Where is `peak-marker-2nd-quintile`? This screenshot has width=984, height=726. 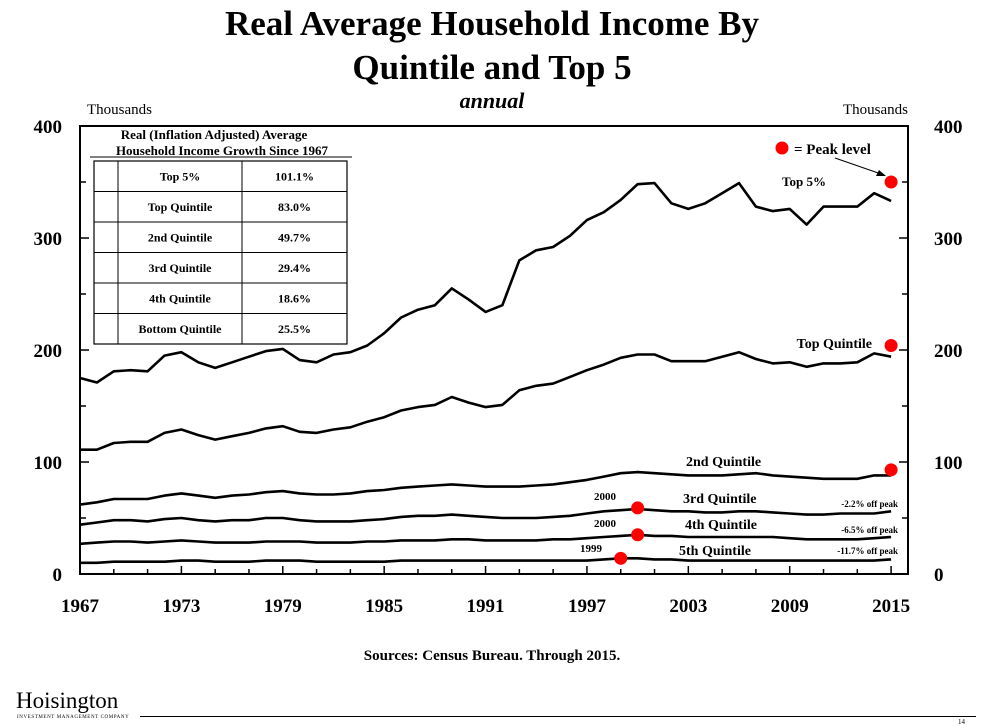 peak-marker-2nd-quintile is located at coordinates (891, 470).